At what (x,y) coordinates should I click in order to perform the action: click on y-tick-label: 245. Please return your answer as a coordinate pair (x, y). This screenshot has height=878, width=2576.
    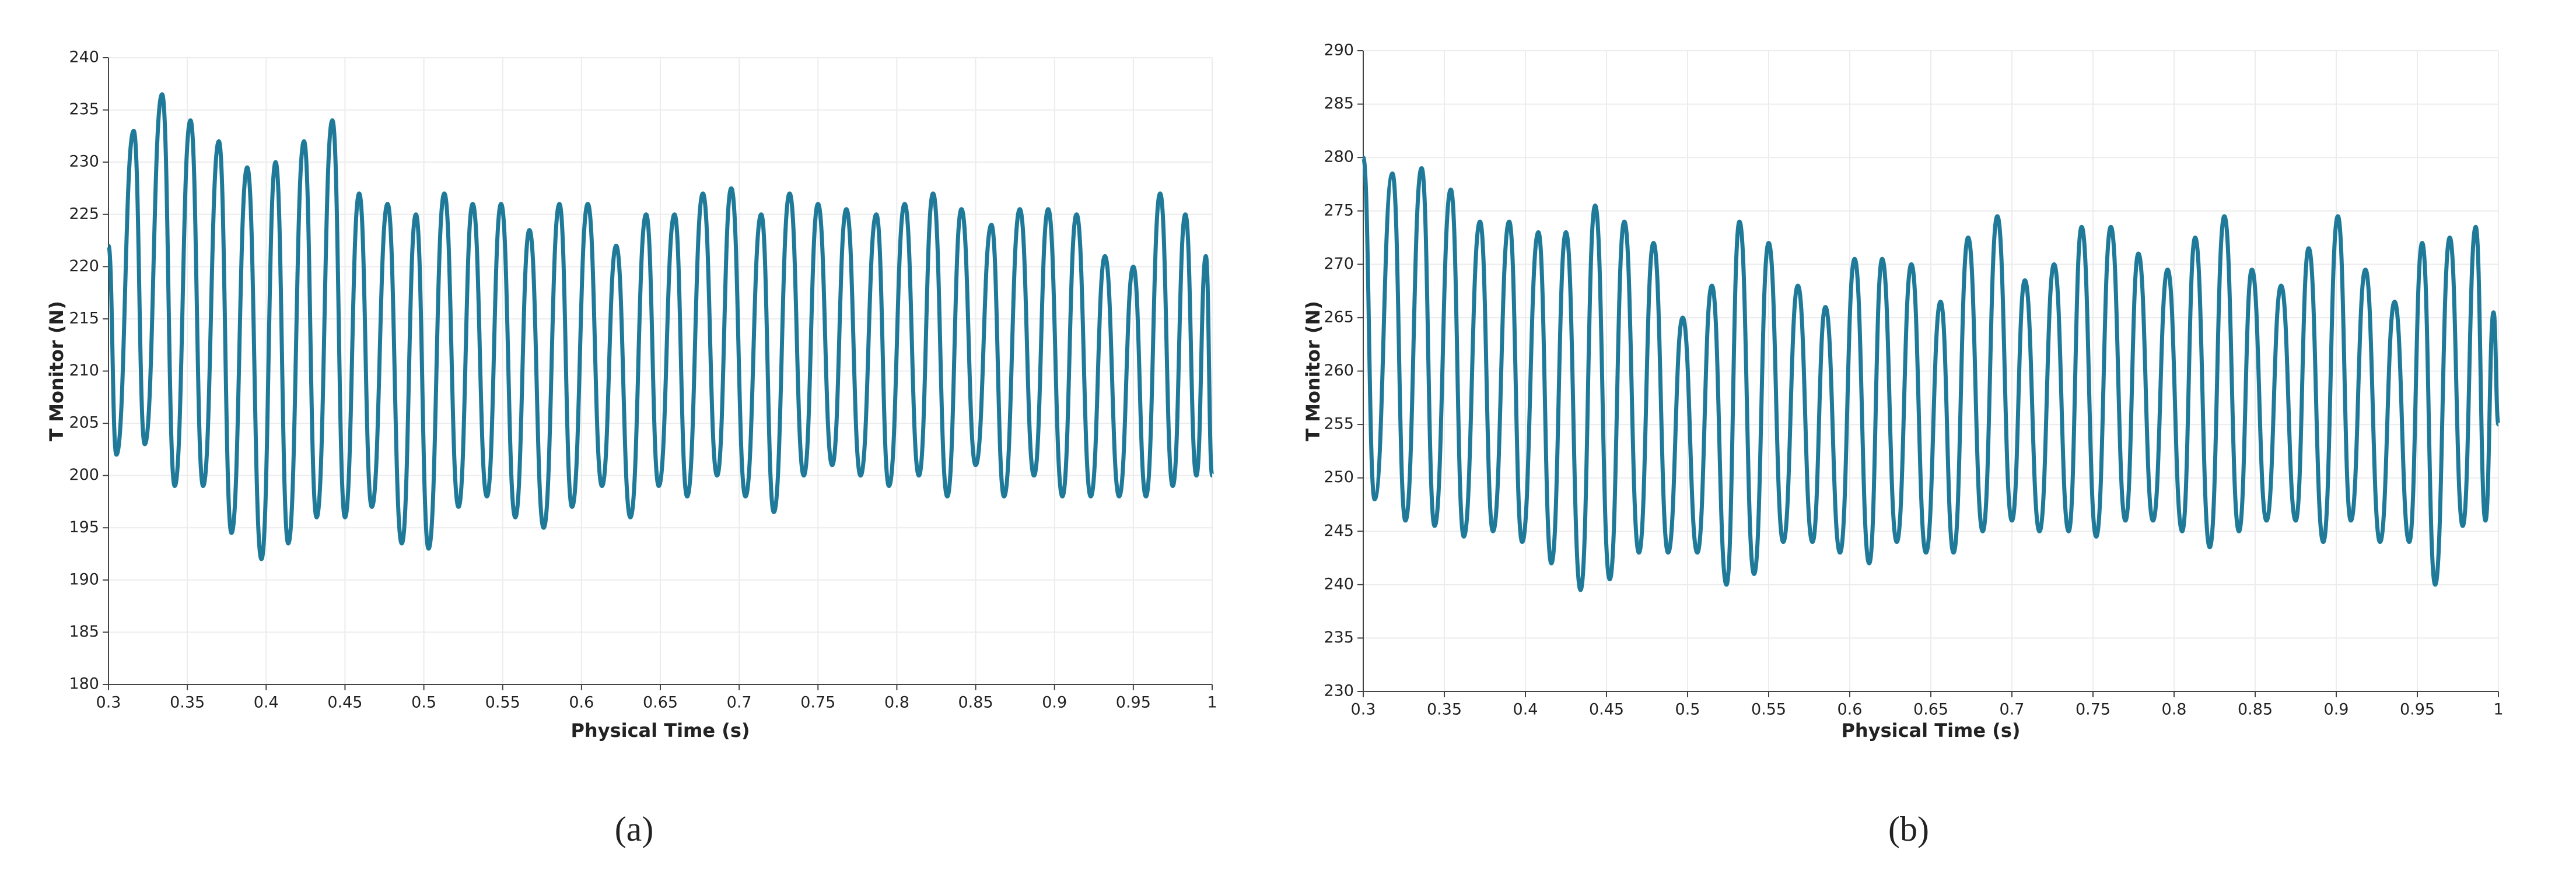
    Looking at the image, I should click on (1339, 531).